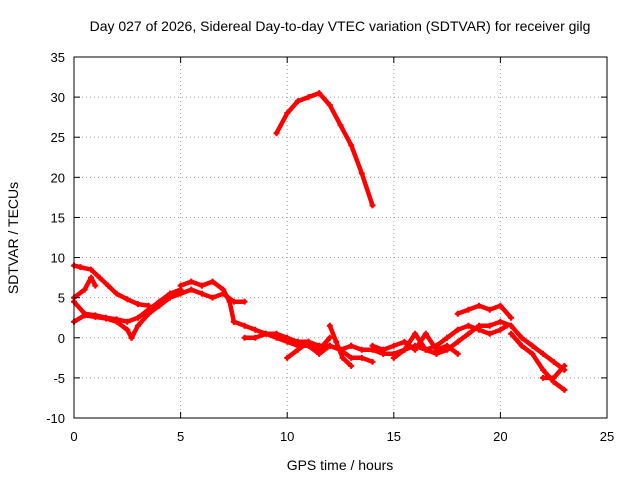 Image resolution: width=640 pixels, height=480 pixels. What do you see at coordinates (340, 465) in the screenshot?
I see `x-axis-label: GPS time / hours` at bounding box center [340, 465].